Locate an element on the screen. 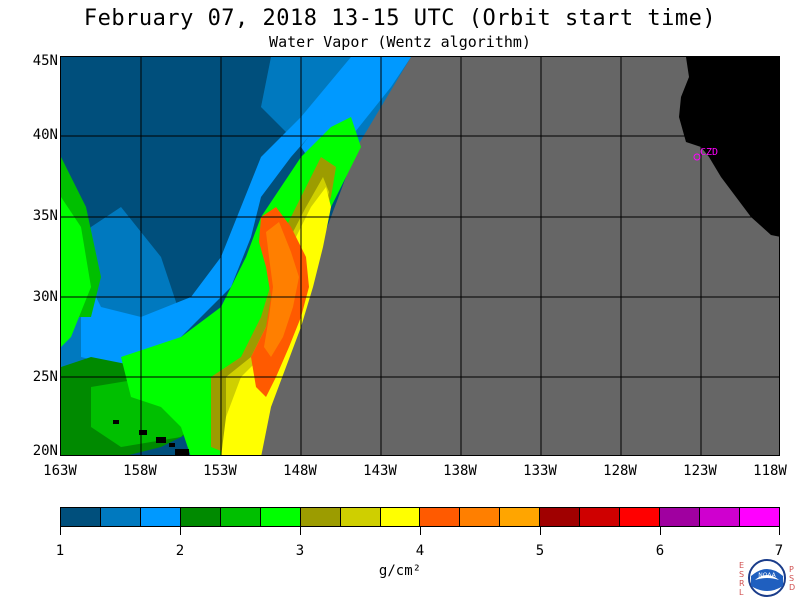 The height and width of the screenshot is (604, 800). logo-letter-left: E is located at coordinates (741, 565).